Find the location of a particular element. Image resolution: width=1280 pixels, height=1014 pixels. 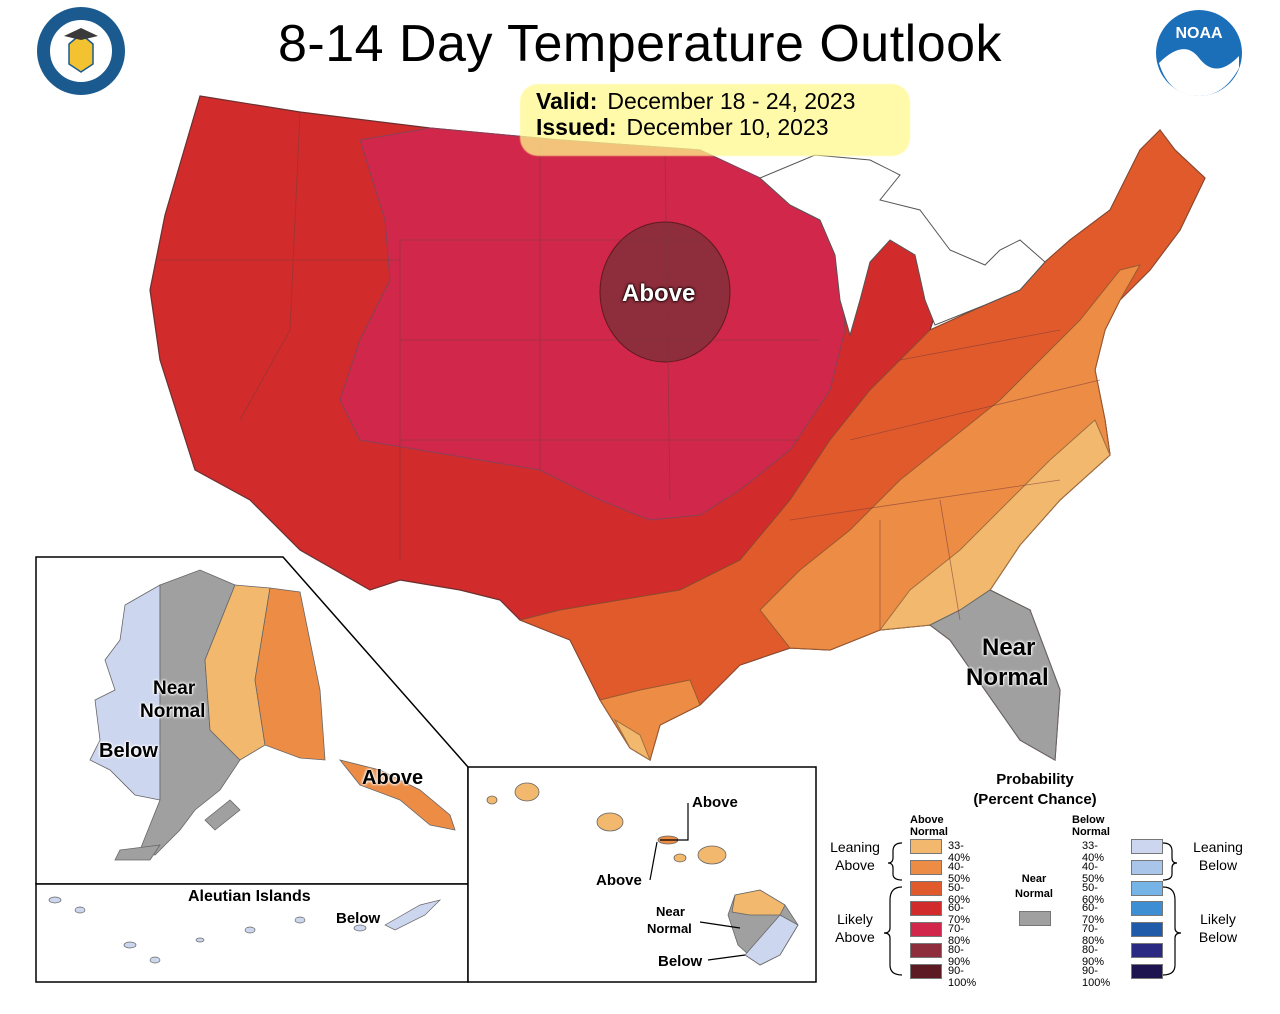

valid-date-line: Valid: December 18 - 24, 2023 is located at coordinates (695, 101).